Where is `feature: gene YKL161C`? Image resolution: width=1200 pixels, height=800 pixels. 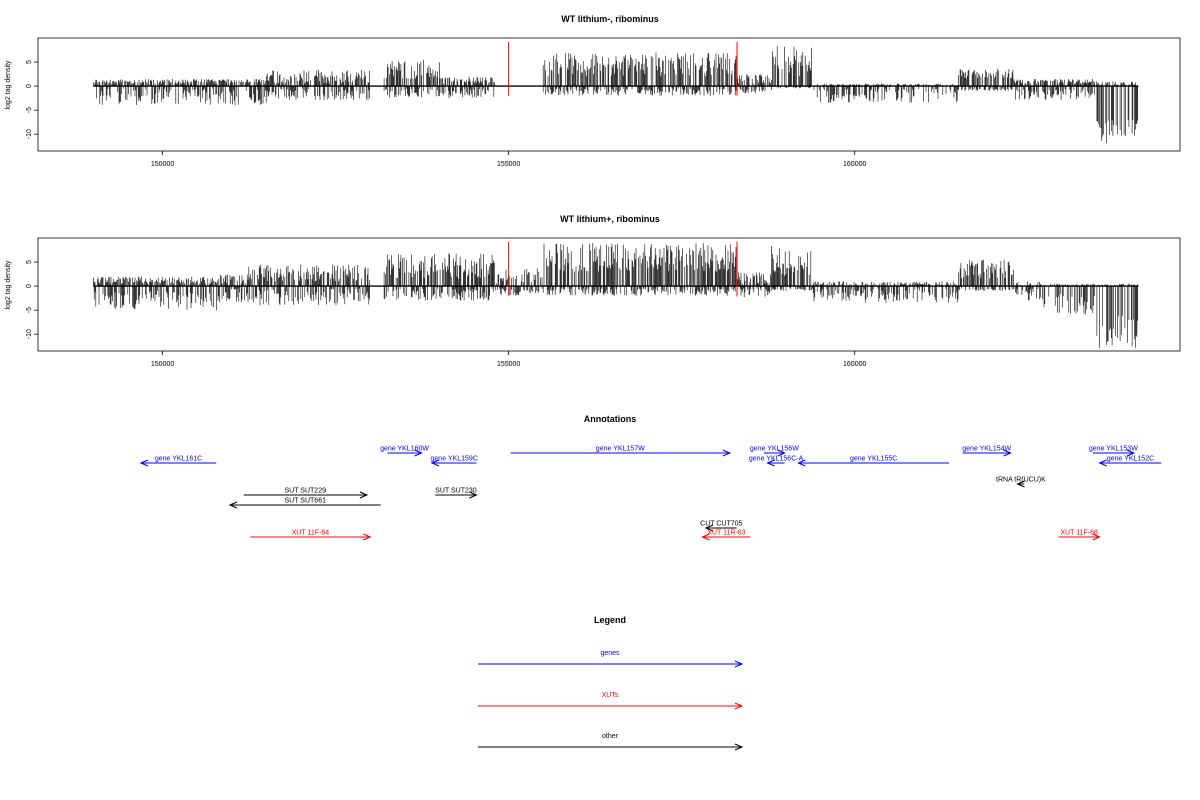 feature: gene YKL161C is located at coordinates (178, 461).